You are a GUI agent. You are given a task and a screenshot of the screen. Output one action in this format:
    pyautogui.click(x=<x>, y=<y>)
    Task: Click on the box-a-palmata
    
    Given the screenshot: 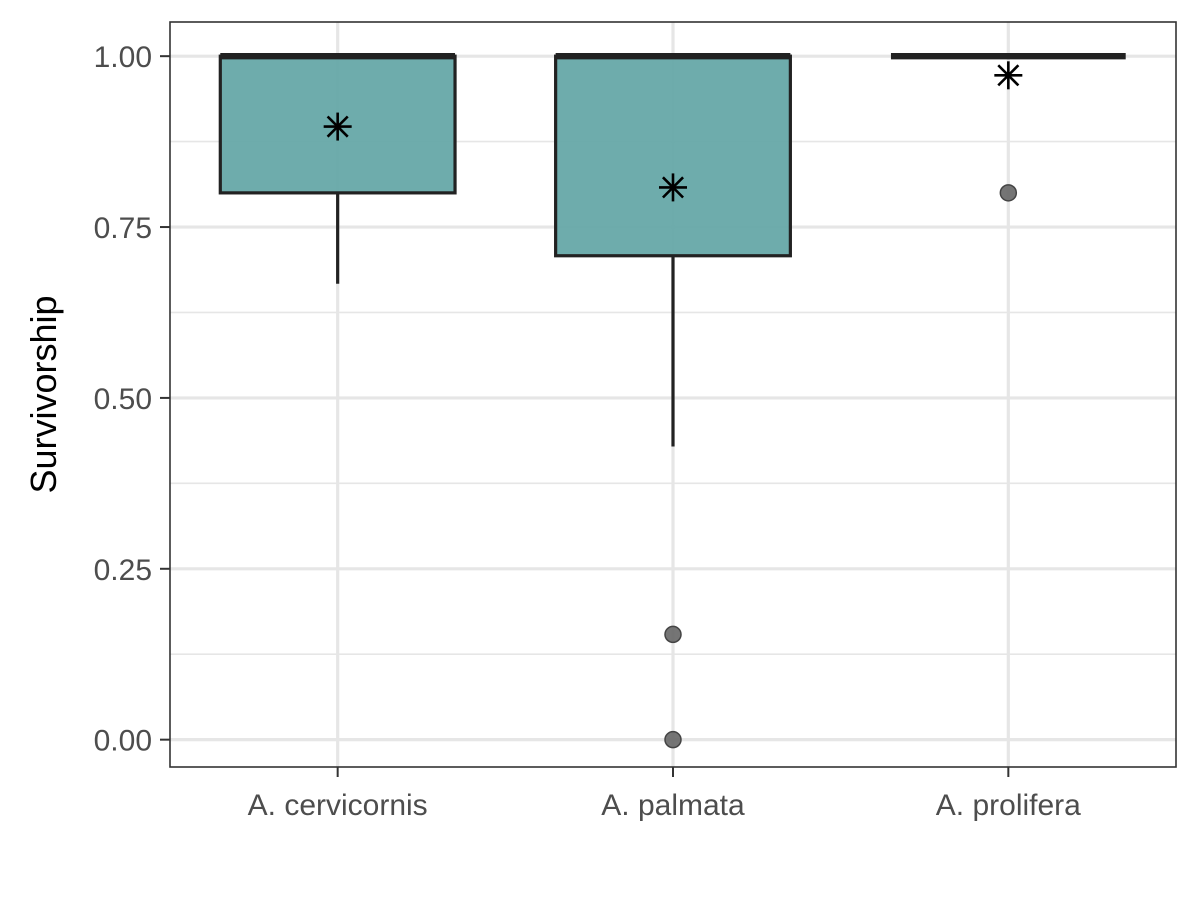 What is the action you would take?
    pyautogui.click(x=673, y=249)
    